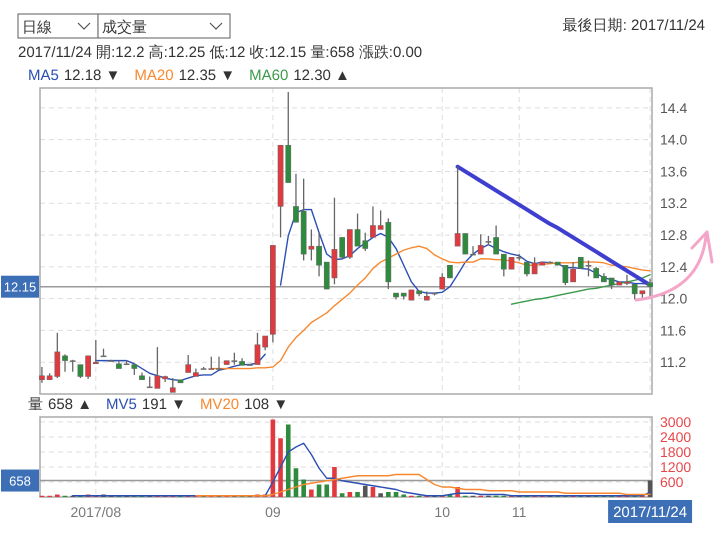  Describe the element at coordinates (676, 437) in the screenshot. I see `y-tick-label: 2400` at that location.